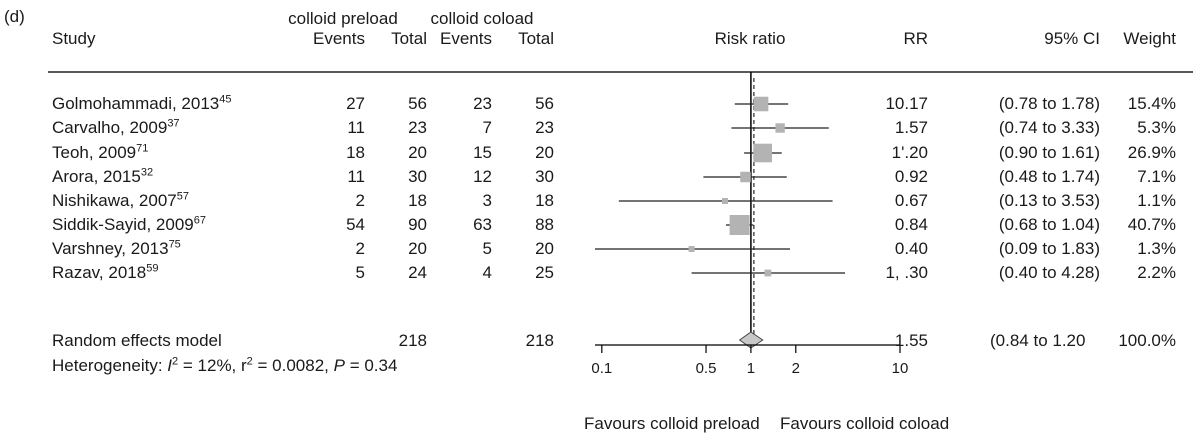 This screenshot has width=1193, height=441. Describe the element at coordinates (906, 103) in the screenshot. I see `rr-value: 10.17` at that location.